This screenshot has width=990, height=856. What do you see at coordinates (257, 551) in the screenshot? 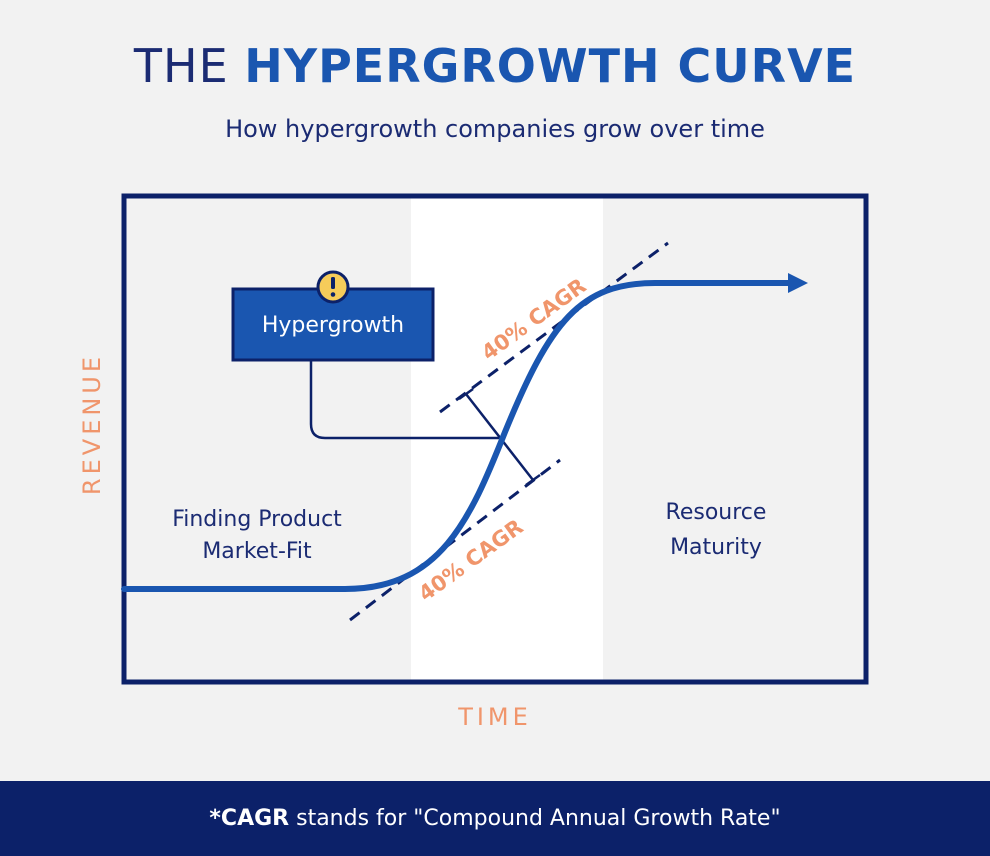
I see `left-phase-line2: Market-Fit` at bounding box center [257, 551].